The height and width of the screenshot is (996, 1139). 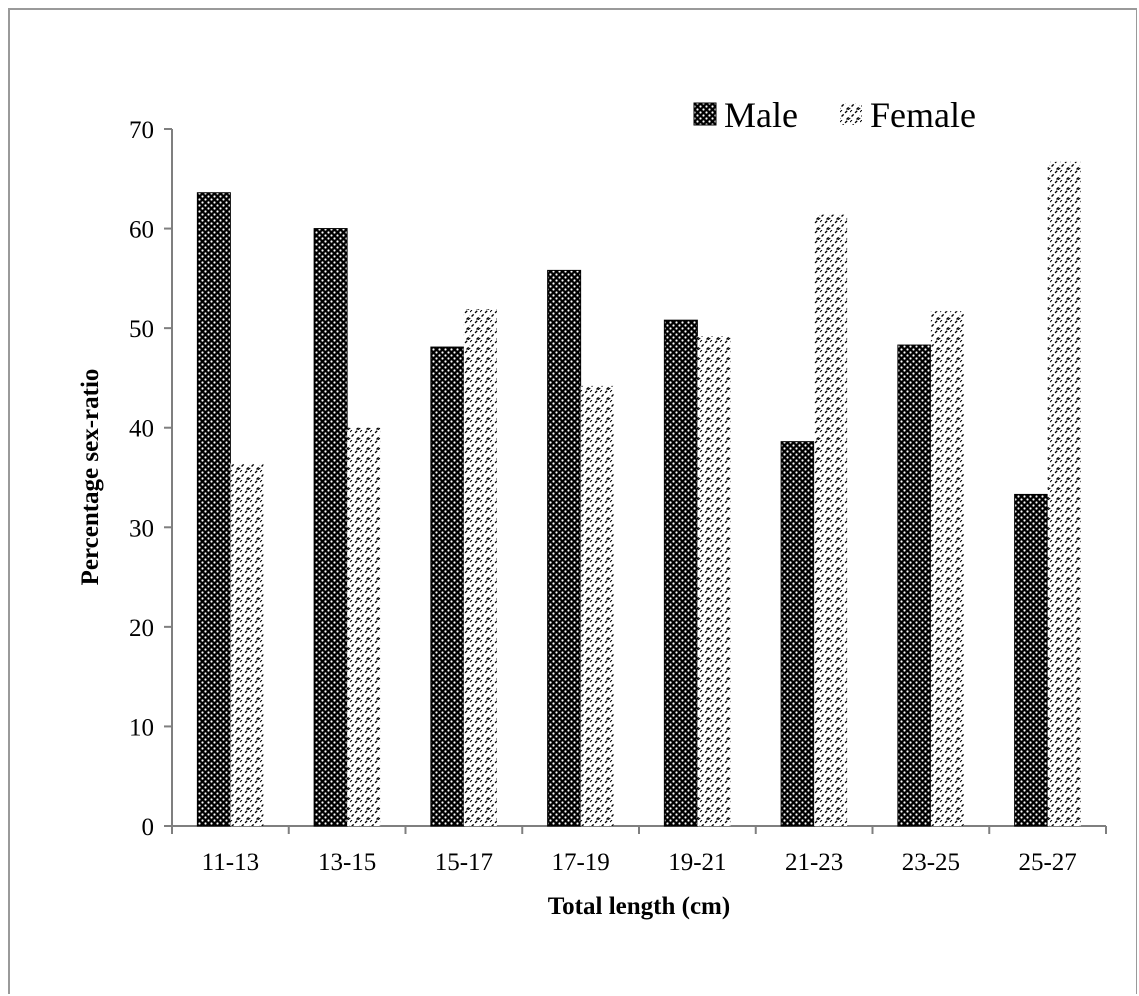 What do you see at coordinates (705, 114) in the screenshot?
I see `legend-swatch-male` at bounding box center [705, 114].